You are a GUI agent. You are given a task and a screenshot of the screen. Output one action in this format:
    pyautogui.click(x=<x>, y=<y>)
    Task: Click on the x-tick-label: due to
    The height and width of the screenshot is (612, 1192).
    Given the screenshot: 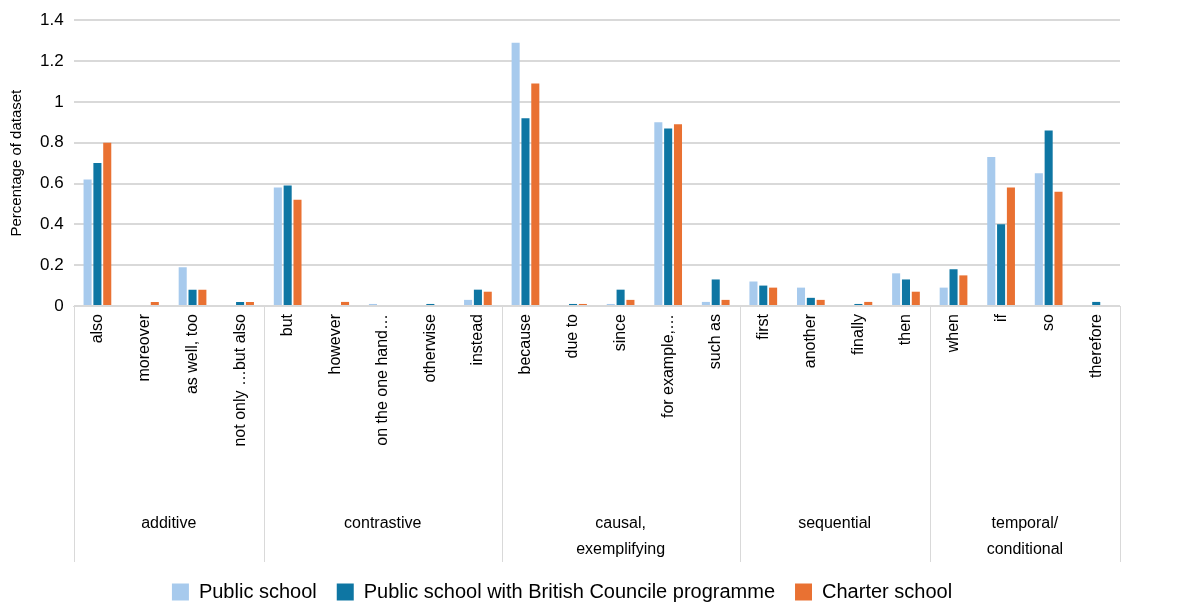 What is the action you would take?
    pyautogui.click(x=572, y=336)
    